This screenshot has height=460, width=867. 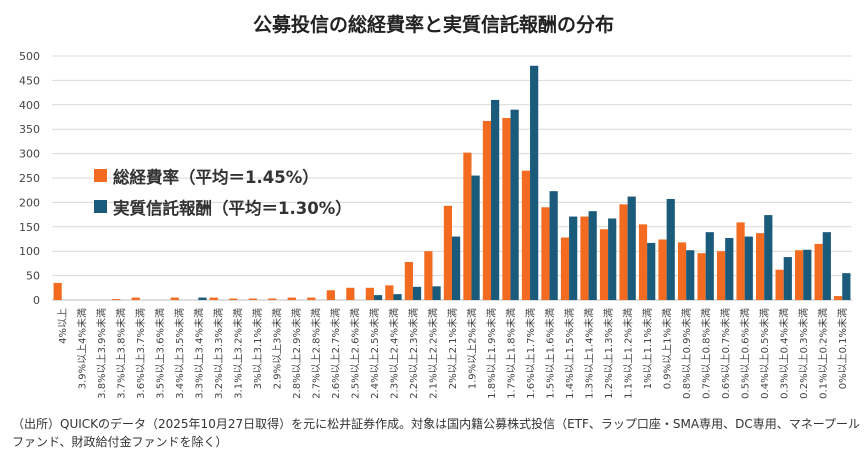 What do you see at coordinates (570, 353) in the screenshot?
I see `x-tick-label: 1.4%以上1.5%未満` at bounding box center [570, 353].